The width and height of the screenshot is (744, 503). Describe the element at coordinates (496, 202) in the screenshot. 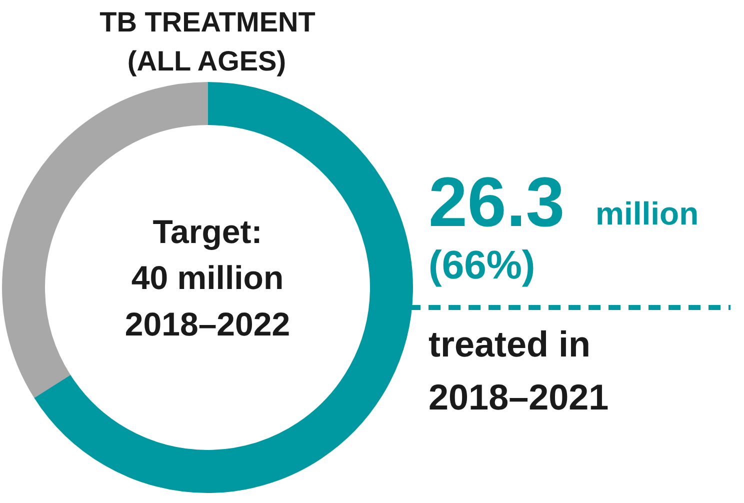

I see `text: 26.3` at that location.